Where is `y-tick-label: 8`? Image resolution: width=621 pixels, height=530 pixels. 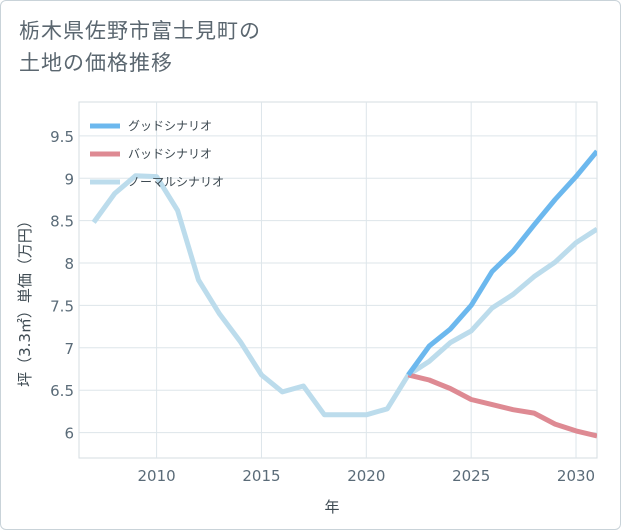
y-tick-label: 8 is located at coordinates (69, 264).